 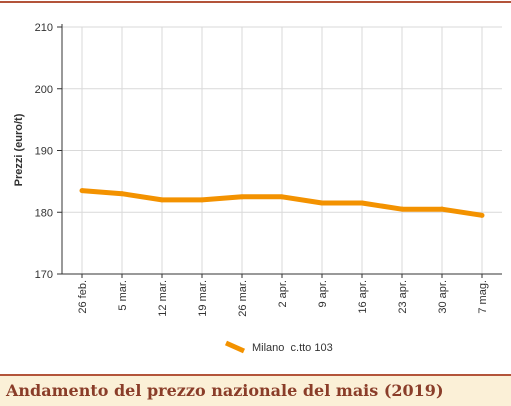 I want to click on y-tick-label: 180, so click(x=44, y=213).